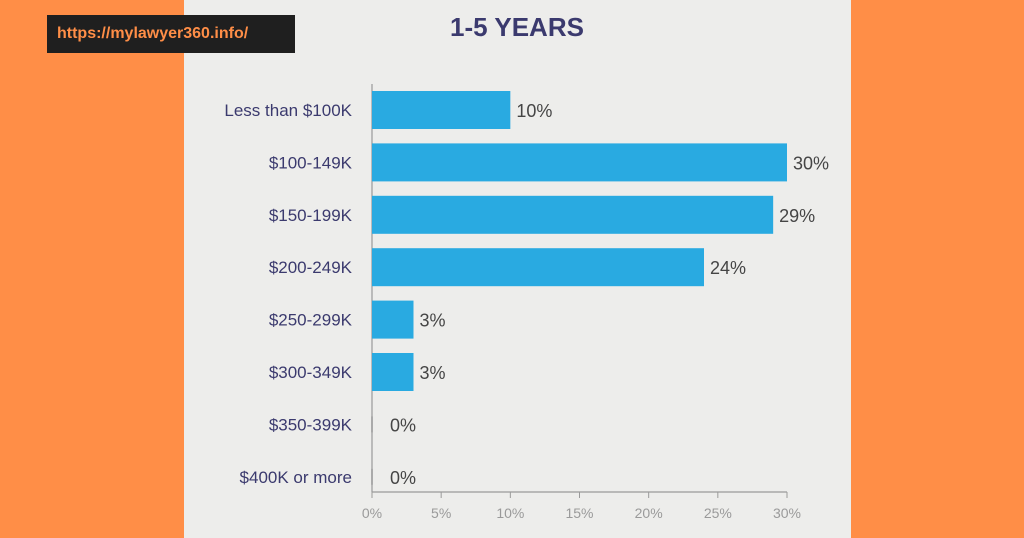 Image resolution: width=1024 pixels, height=538 pixels. I want to click on x-tick-label: 30%, so click(787, 513).